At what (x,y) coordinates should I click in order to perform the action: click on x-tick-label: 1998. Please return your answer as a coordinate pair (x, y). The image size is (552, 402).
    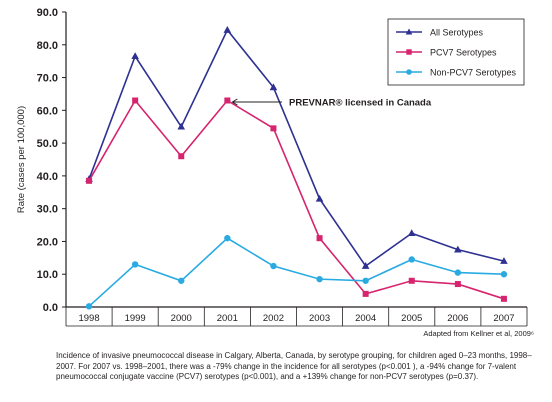
    Looking at the image, I should click on (88, 318).